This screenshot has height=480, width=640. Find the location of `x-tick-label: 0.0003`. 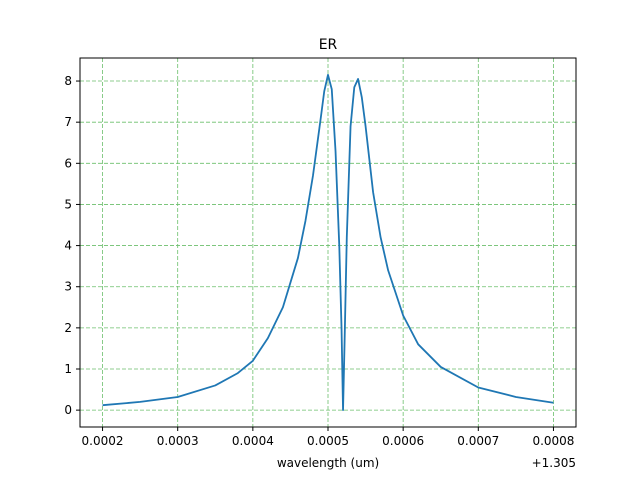

x-tick-label: 0.0003 is located at coordinates (178, 441).